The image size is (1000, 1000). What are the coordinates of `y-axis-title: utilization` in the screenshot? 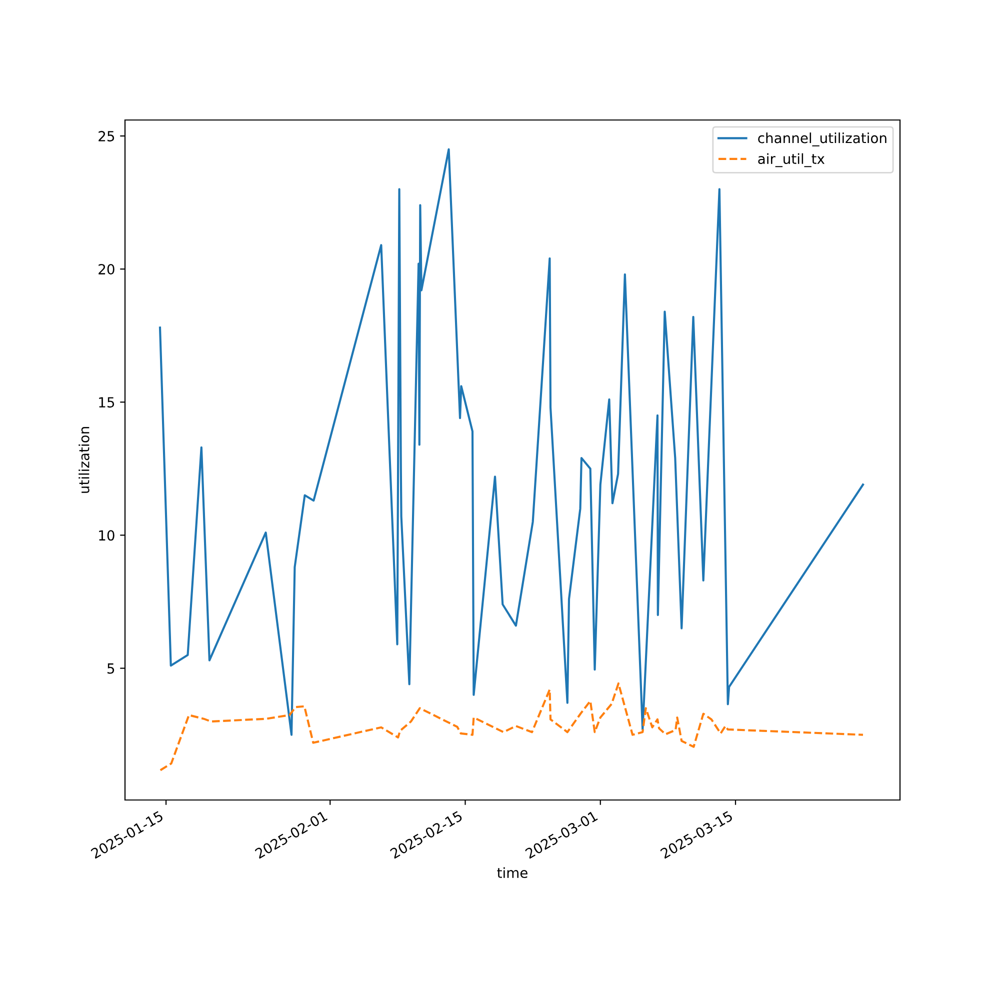 It's located at (84, 460).